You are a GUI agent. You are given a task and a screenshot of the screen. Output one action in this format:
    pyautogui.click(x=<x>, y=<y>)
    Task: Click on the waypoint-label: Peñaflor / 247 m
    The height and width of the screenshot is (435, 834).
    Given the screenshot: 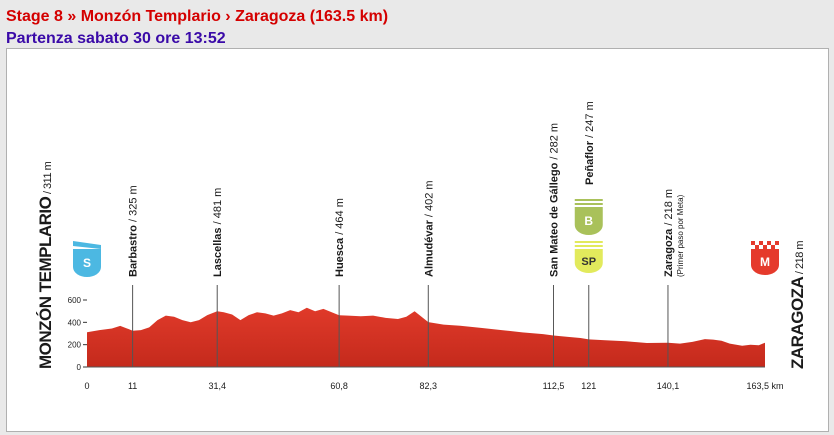 What is the action you would take?
    pyautogui.click(x=590, y=143)
    